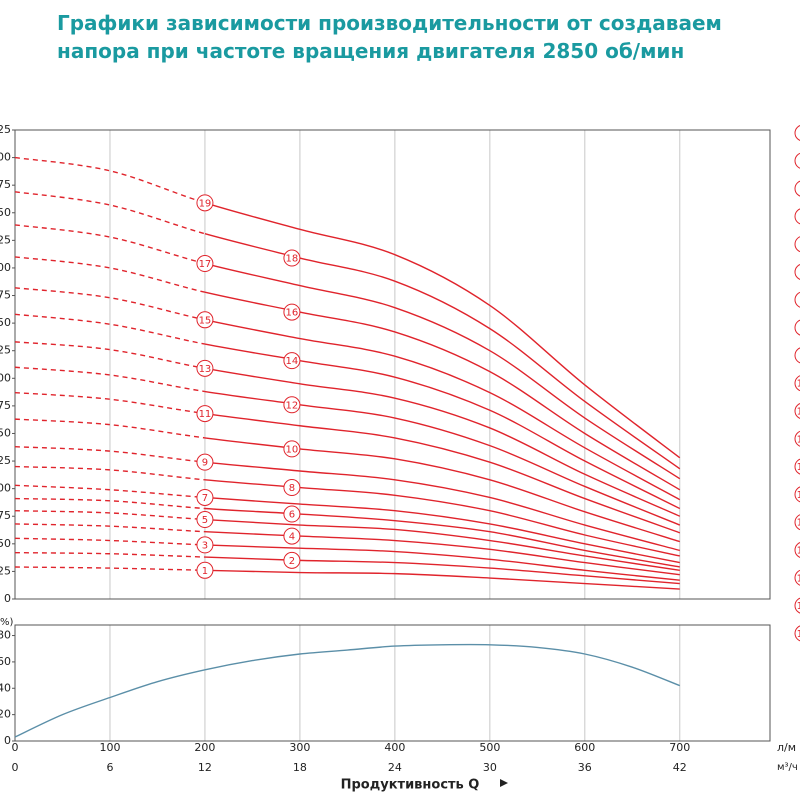  What do you see at coordinates (5, 661) in the screenshot?
I see `y-tick-label: 60` at bounding box center [5, 661].